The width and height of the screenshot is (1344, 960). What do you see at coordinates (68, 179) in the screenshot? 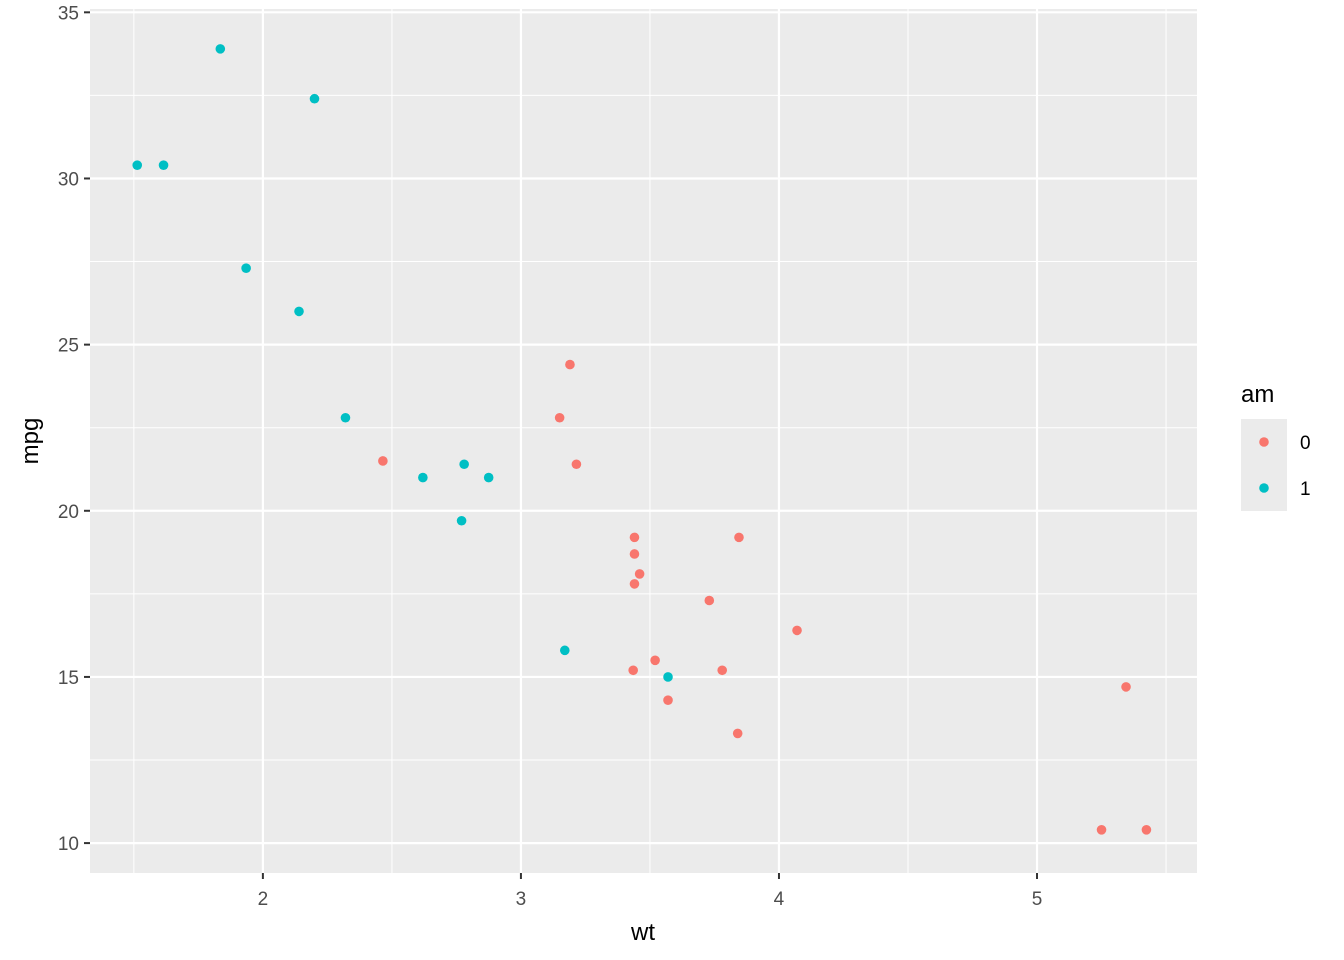
I see `y-tick-label: 30` at bounding box center [68, 179].